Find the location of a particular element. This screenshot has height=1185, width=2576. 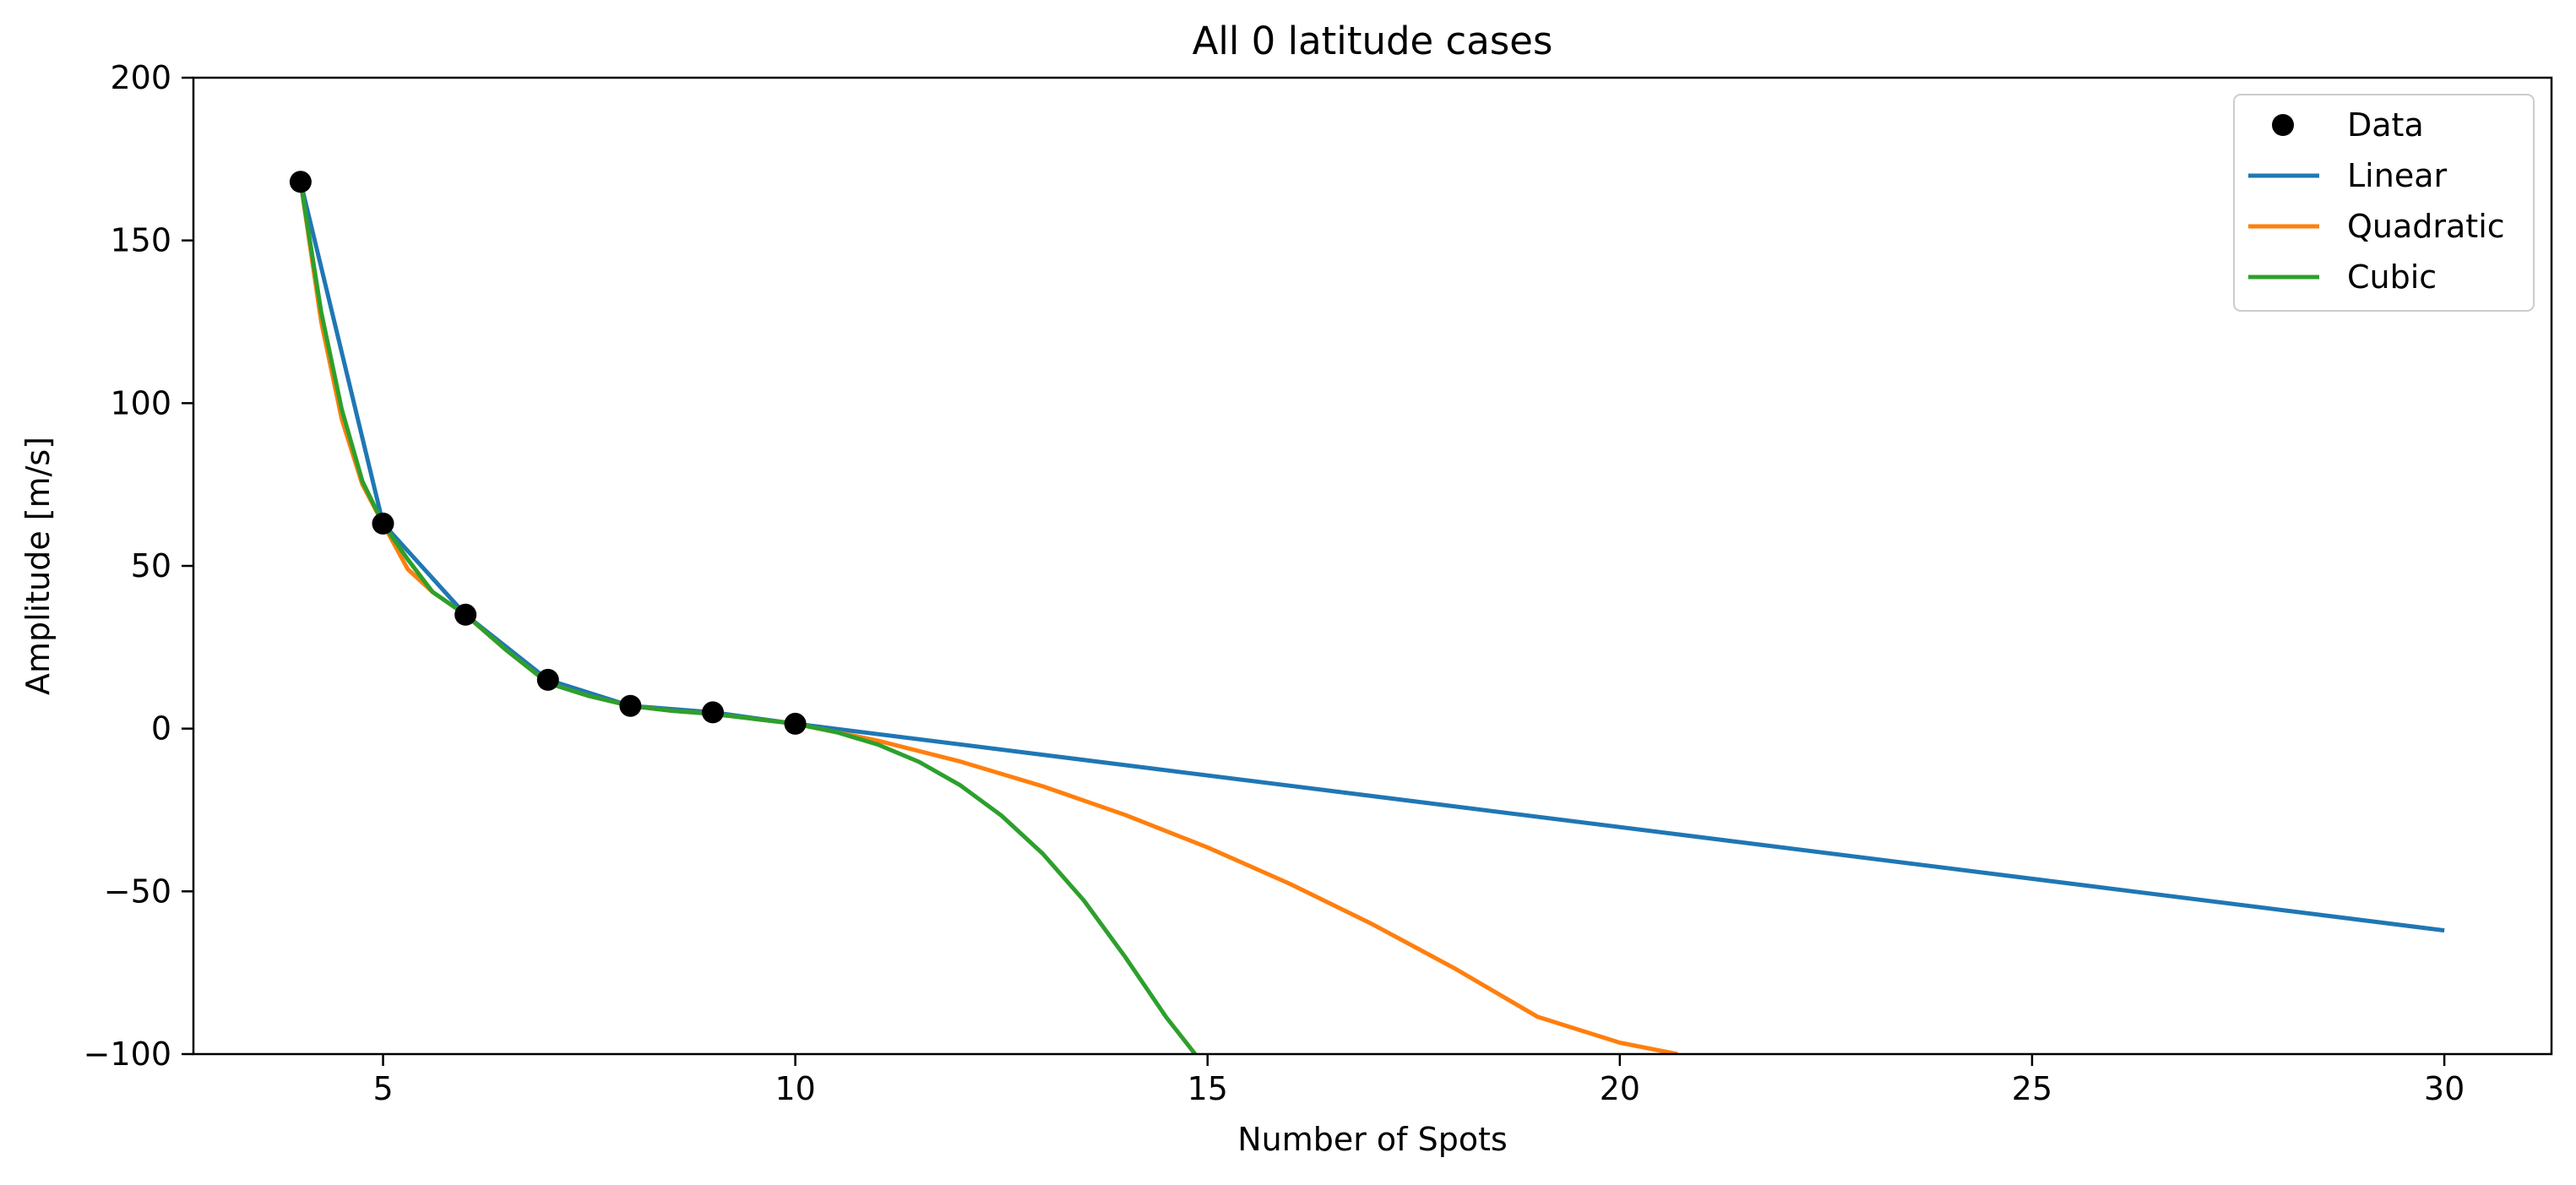

y-tick-label: 200 is located at coordinates (140, 78).